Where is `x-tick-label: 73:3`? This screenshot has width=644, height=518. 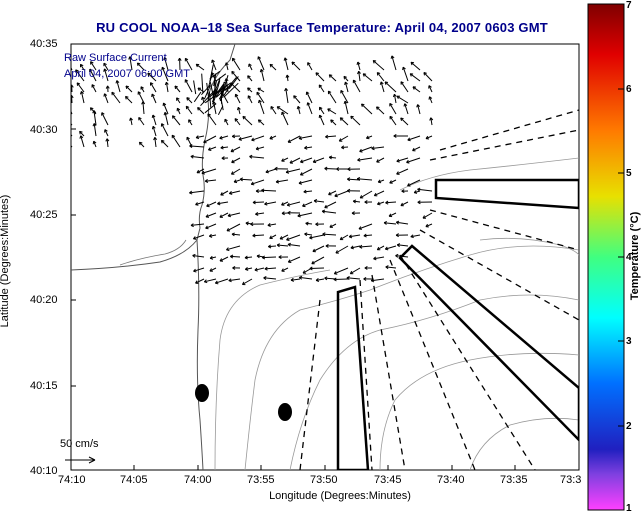
x-tick-label: 73:3 is located at coordinates (571, 480).